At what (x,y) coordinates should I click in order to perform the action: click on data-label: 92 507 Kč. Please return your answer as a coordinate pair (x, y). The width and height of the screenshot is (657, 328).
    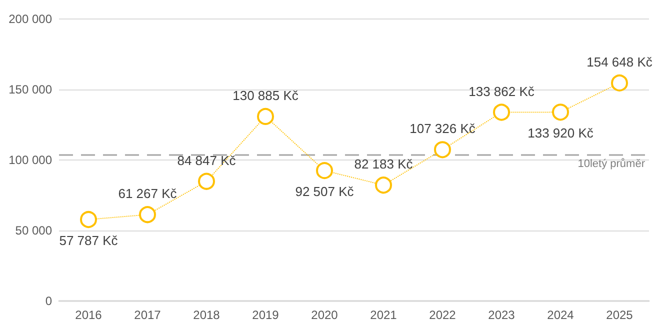
    Looking at the image, I should click on (324, 192).